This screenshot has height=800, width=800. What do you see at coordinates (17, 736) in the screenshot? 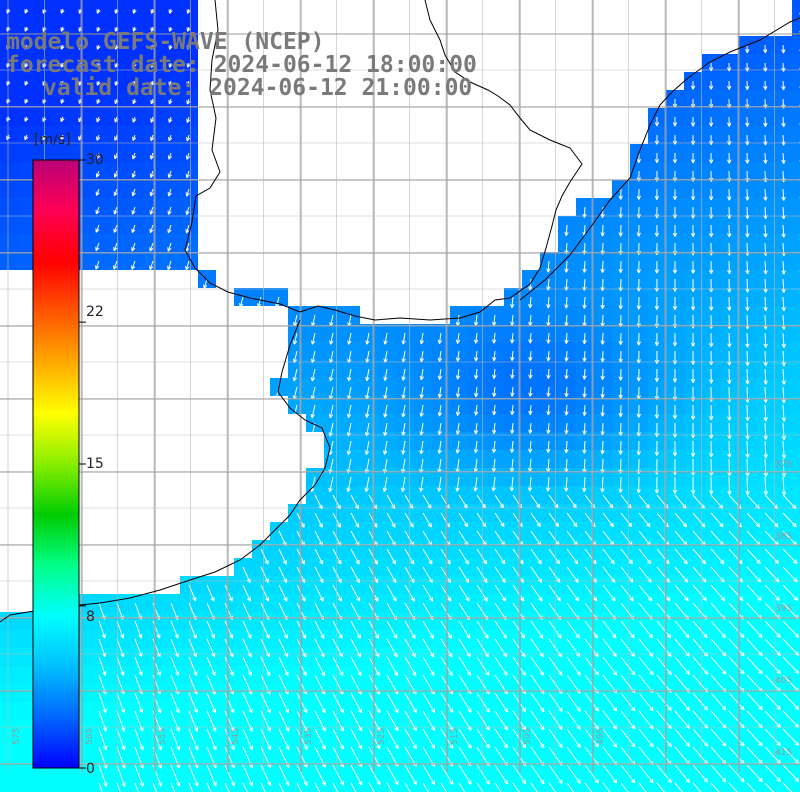
I see `lon-label: 575` at bounding box center [17, 736].